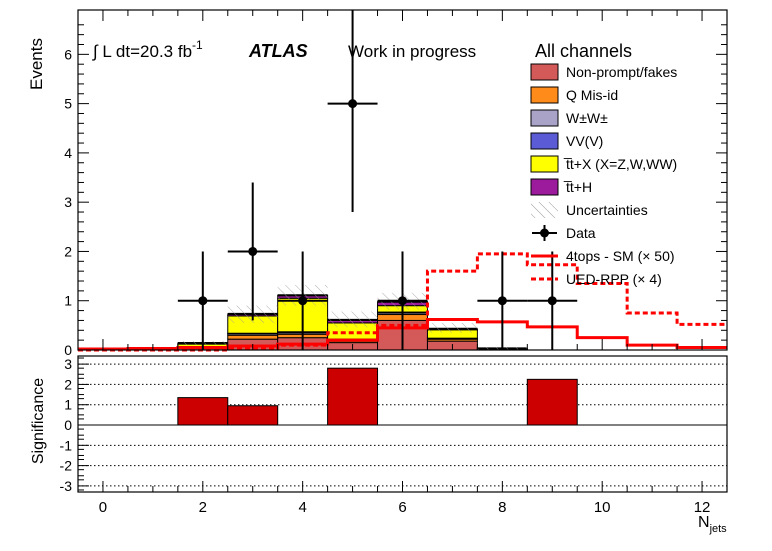  I want to click on legend-label: Q Mis-id, so click(592, 95).